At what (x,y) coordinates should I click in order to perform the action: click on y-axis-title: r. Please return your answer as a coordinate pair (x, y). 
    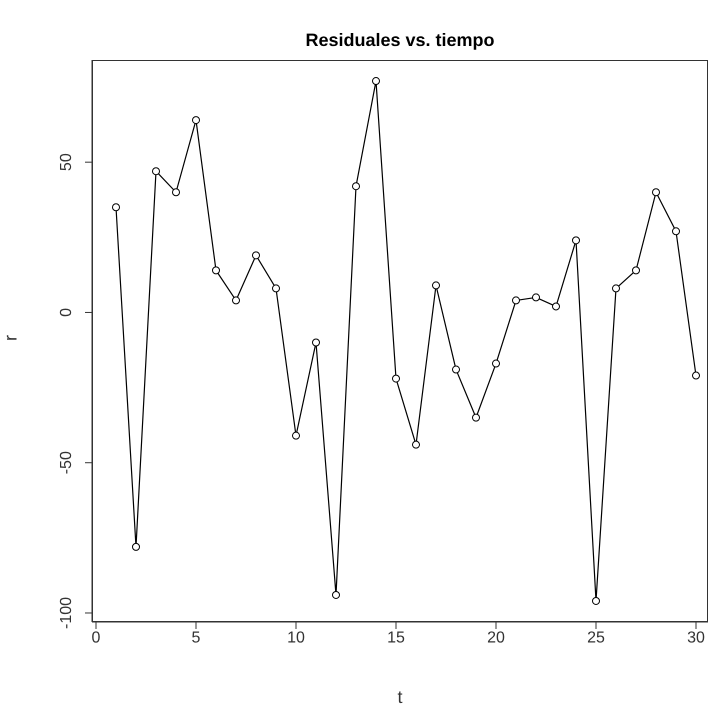
    Looking at the image, I should click on (10, 338).